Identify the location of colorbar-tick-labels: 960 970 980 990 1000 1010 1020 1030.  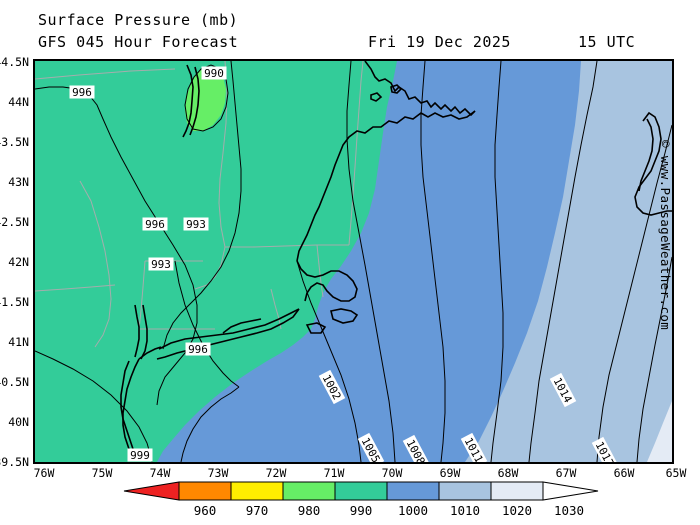
(350, 501).